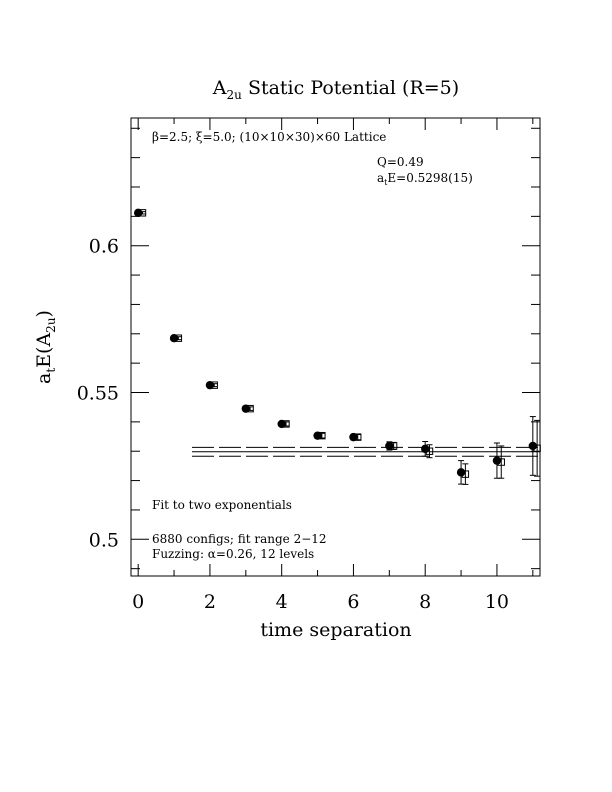  What do you see at coordinates (44, 313) in the screenshot?
I see `ylabel-end: )` at bounding box center [44, 313].